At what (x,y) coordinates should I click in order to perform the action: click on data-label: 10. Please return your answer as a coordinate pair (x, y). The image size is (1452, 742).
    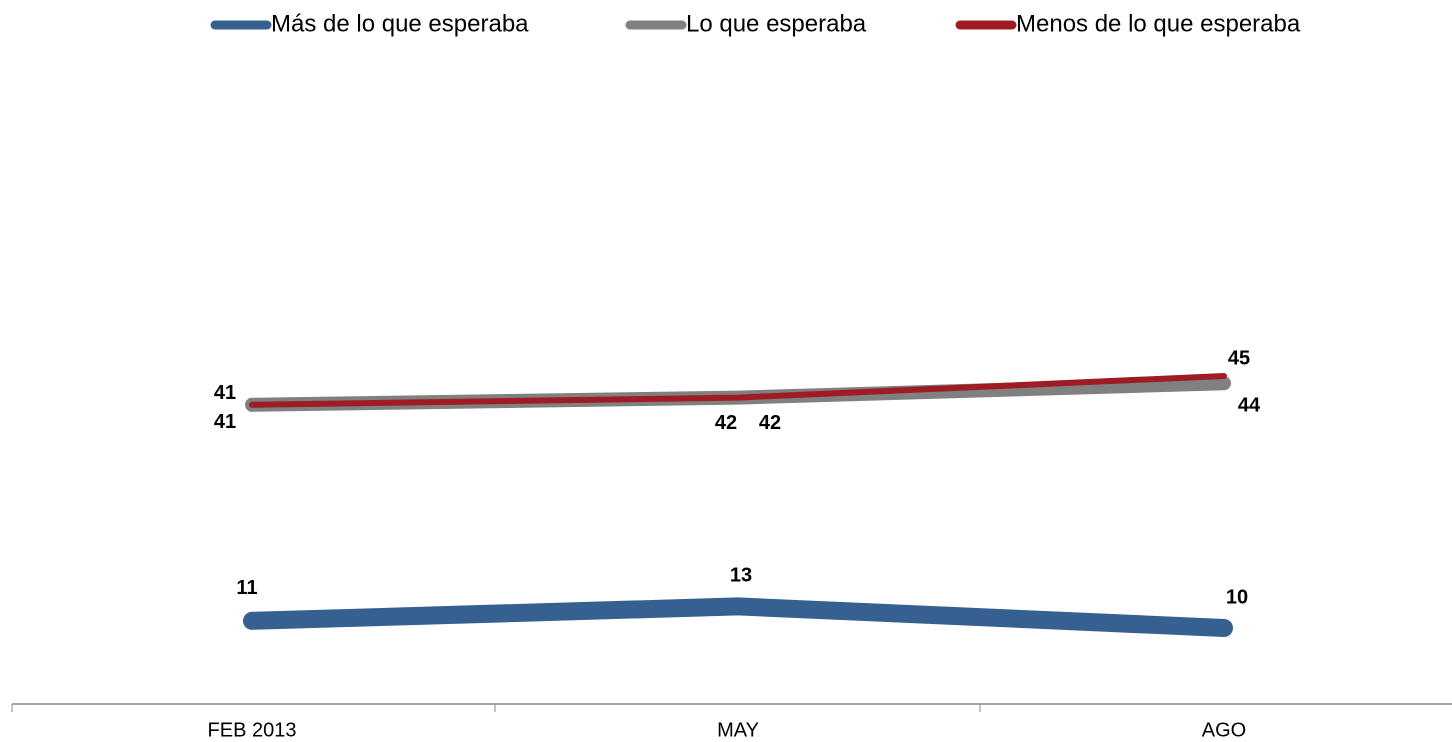
    Looking at the image, I should click on (1237, 597).